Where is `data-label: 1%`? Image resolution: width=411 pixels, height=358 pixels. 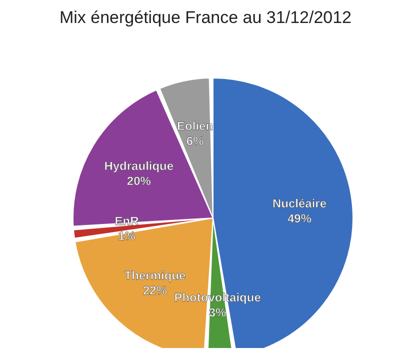 data-label: 1% is located at coordinates (127, 235).